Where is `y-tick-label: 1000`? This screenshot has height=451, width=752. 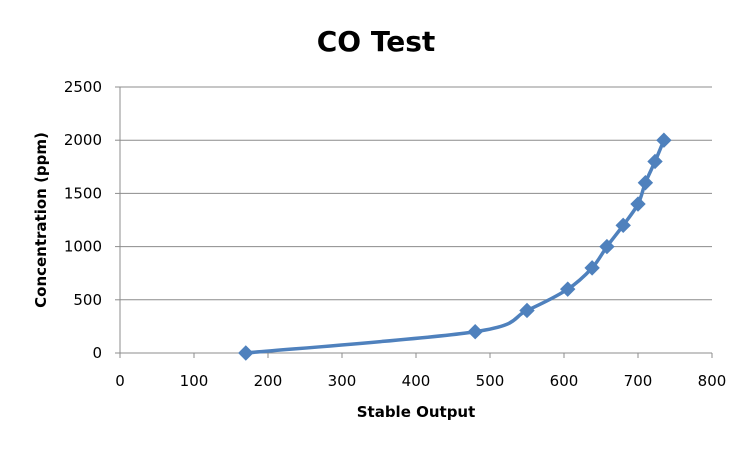
y-tick-label: 1000 is located at coordinates (83, 247).